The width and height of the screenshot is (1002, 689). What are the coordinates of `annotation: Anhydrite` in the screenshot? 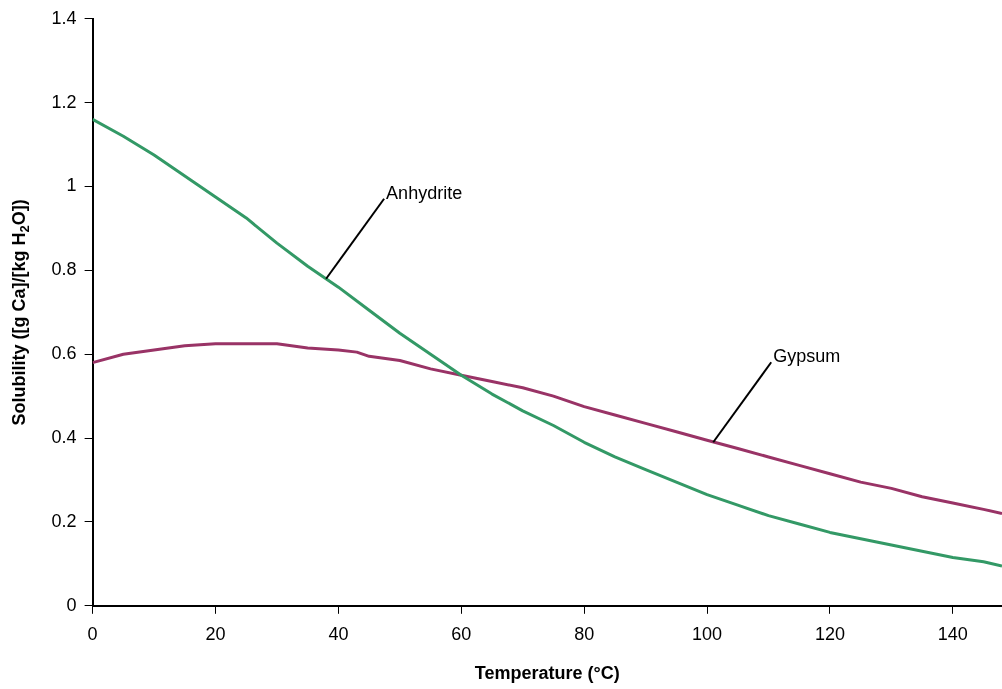 It's located at (424, 192).